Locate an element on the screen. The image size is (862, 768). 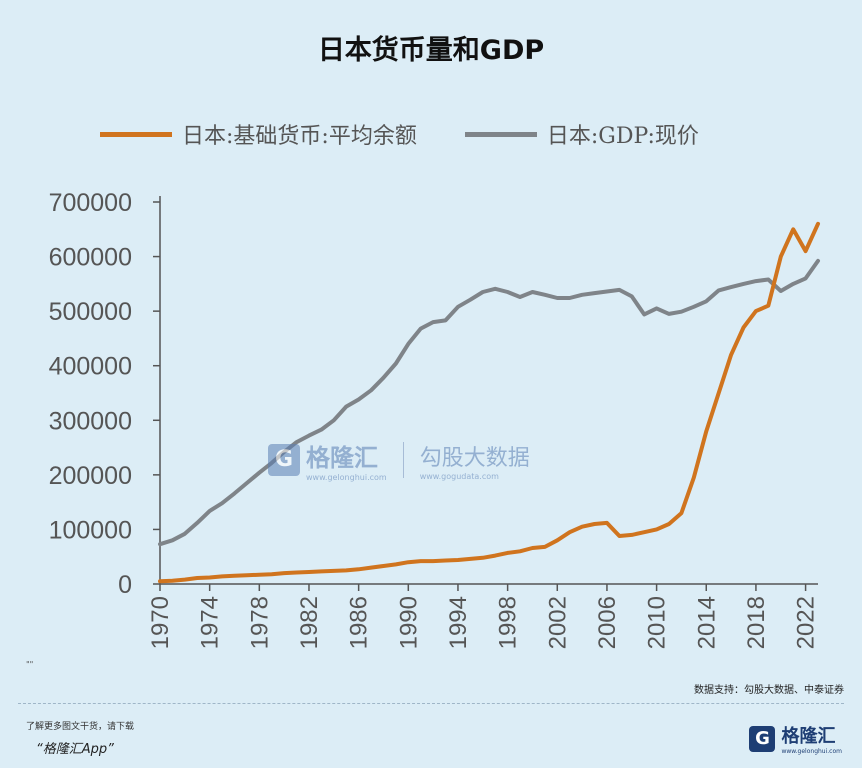
footer-logo: G 格隆汇 www.gelonghui.com is located at coordinates (795, 738).